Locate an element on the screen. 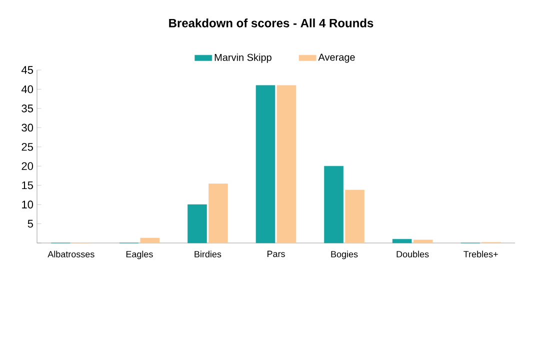  x-tick-label: Trebles+ is located at coordinates (481, 254).